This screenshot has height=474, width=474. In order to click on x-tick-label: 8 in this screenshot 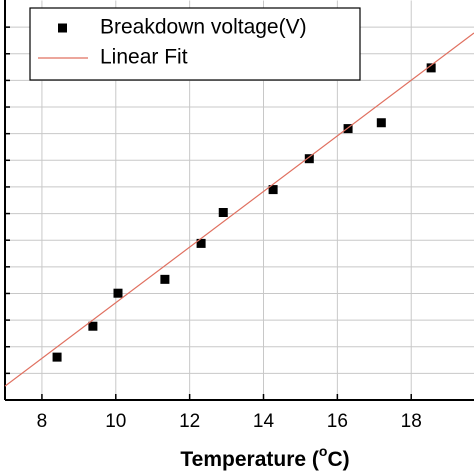, I will do `click(42, 421)`.